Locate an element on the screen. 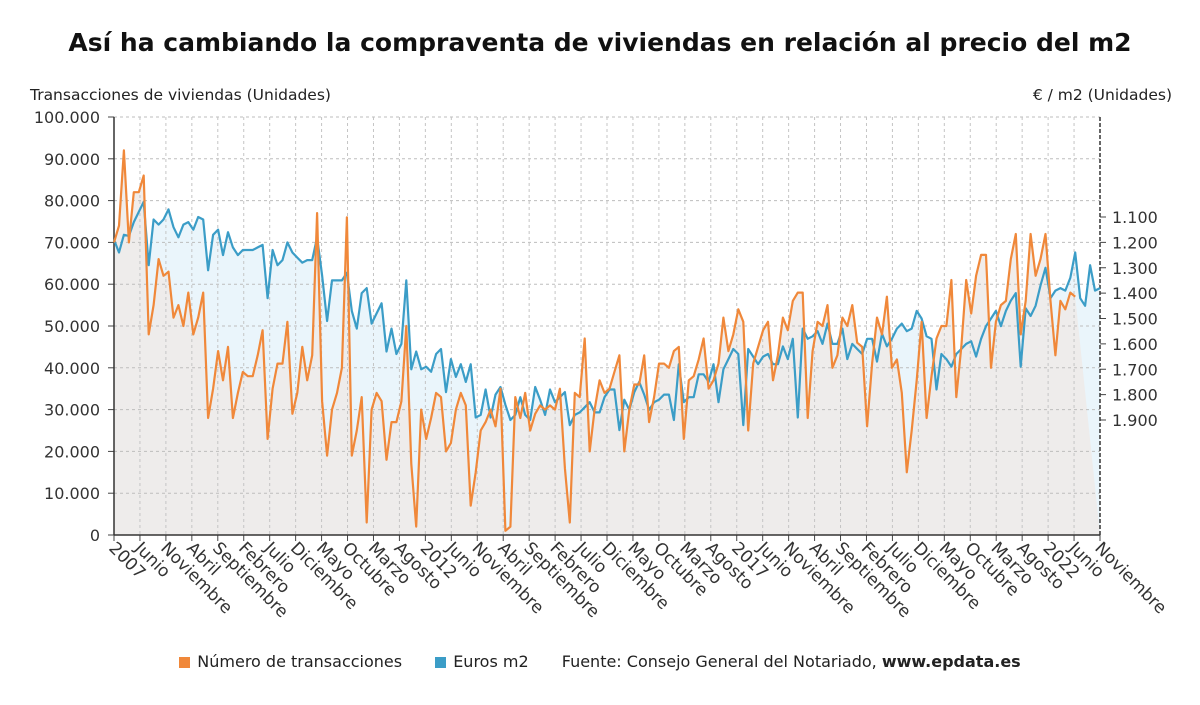 The height and width of the screenshot is (705, 1200). right-tick-label: 1.900 is located at coordinates (1135, 420).